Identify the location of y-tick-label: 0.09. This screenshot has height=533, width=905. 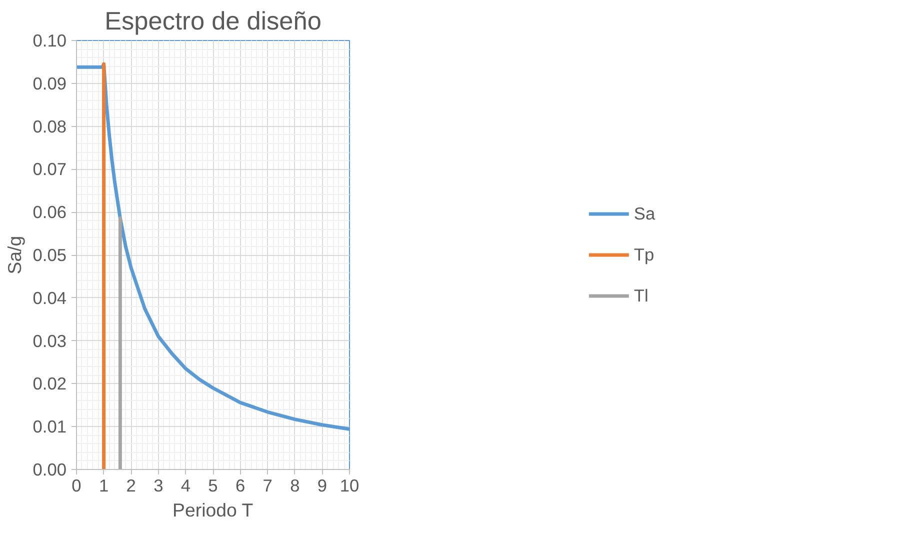
(49, 83).